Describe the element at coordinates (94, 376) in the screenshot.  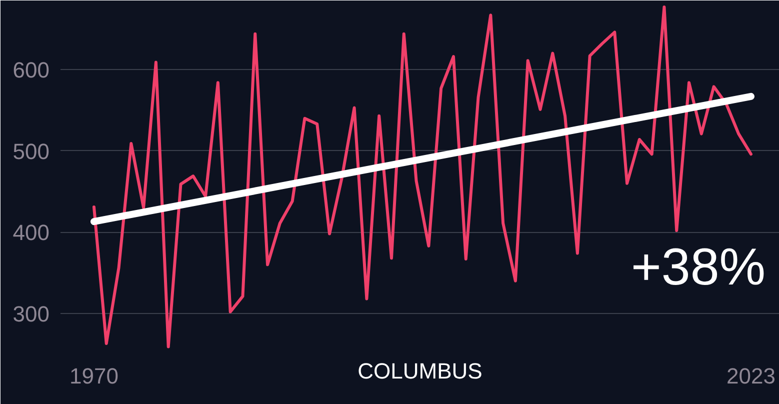
I see `x-tick-label: 1970` at that location.